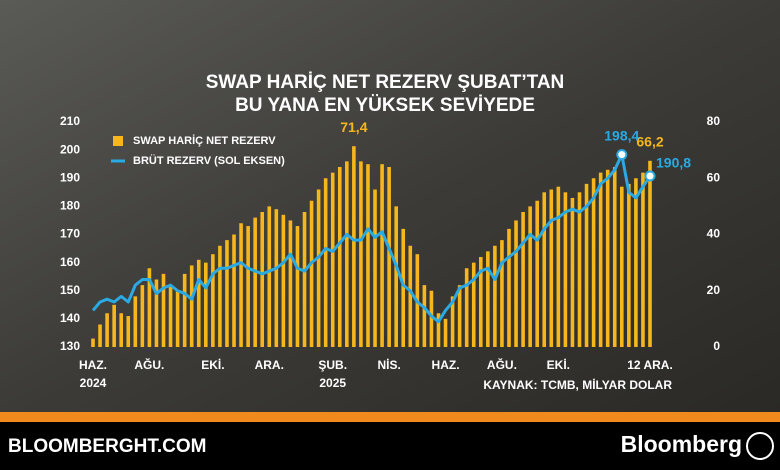 Image resolution: width=780 pixels, height=470 pixels. I want to click on x-tick-sublabel: 2025, so click(332, 383).